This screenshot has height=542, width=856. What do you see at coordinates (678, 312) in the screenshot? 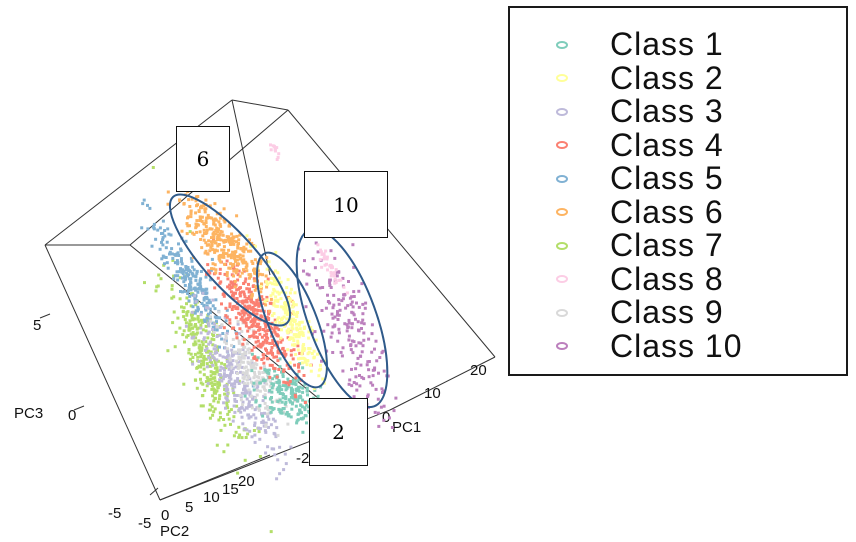
I see `legend-item: Class 9` at bounding box center [678, 312].